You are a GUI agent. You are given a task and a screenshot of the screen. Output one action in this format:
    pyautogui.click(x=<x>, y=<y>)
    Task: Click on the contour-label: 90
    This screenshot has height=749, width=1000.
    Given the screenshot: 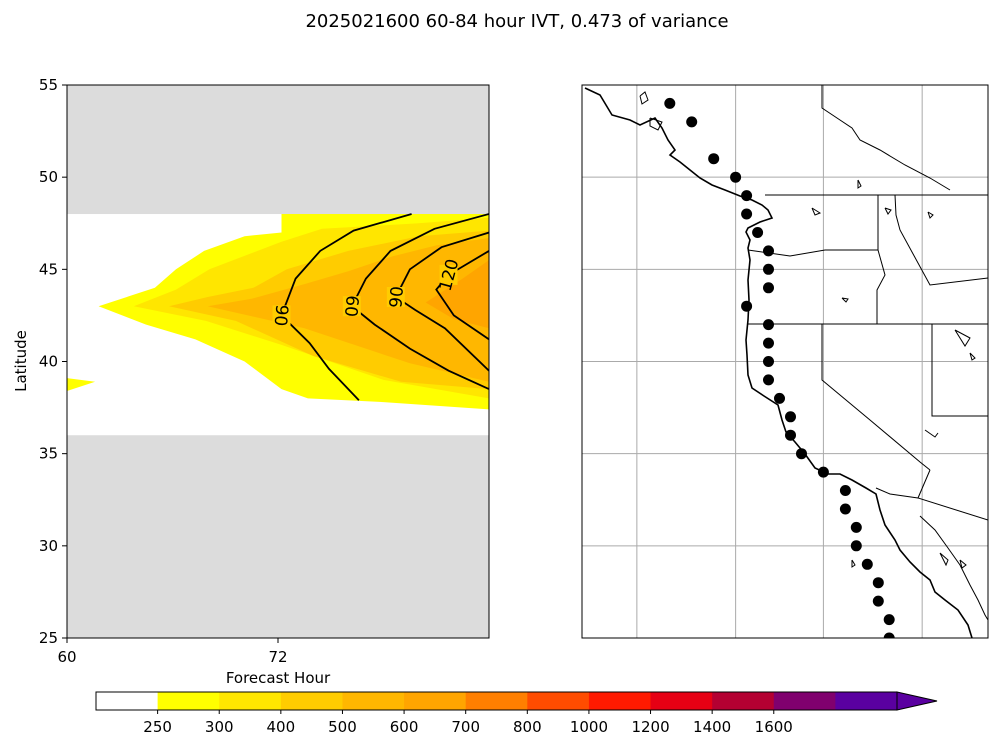 What is the action you would take?
    pyautogui.click(x=281, y=315)
    